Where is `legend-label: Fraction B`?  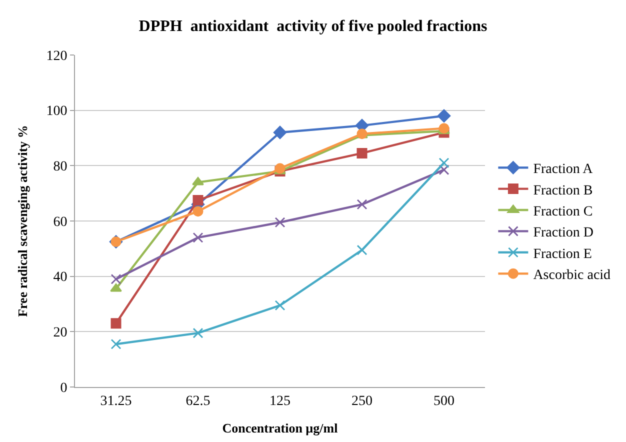 legend-label: Fraction B is located at coordinates (563, 190).